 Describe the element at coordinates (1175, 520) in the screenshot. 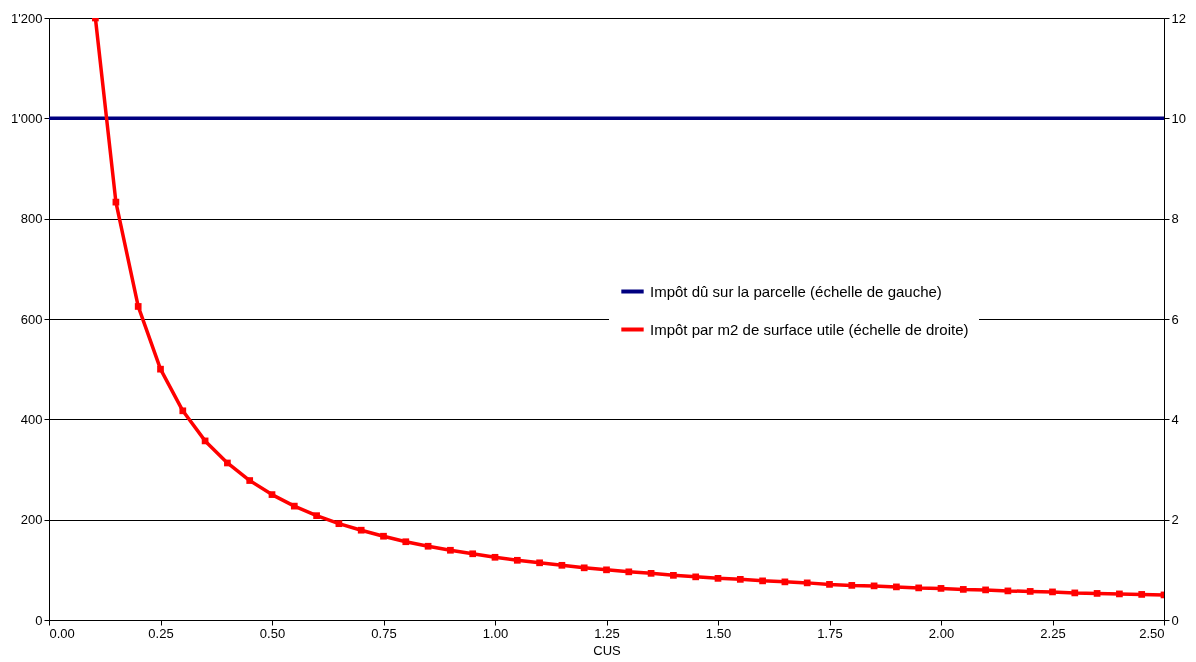

I see `y2-tick-label: 2` at that location.